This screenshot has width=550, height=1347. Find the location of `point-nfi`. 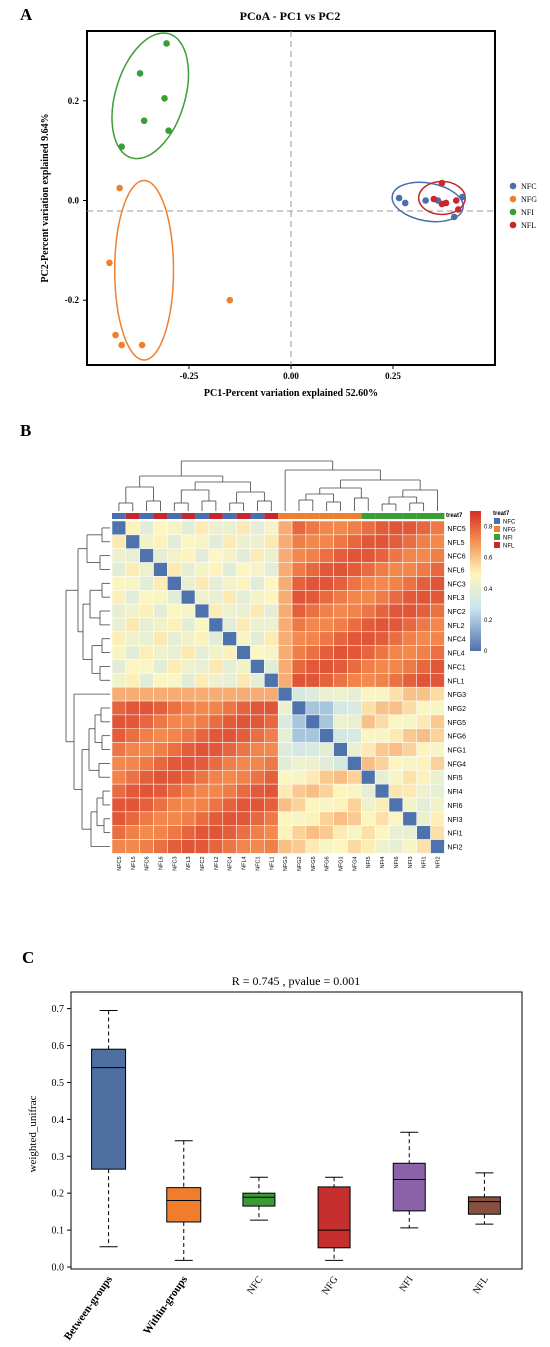

point-nfi is located at coordinates (144, 121).